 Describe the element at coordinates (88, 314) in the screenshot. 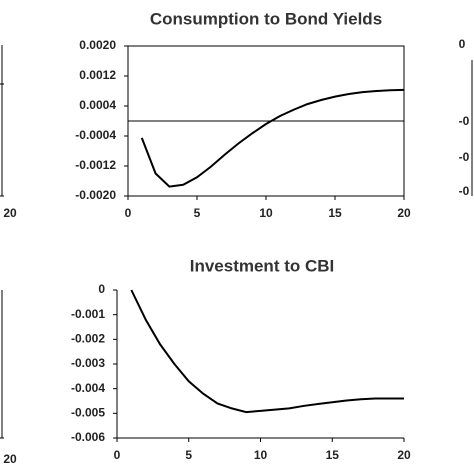

I see `y-tick-label: -0.001` at that location.